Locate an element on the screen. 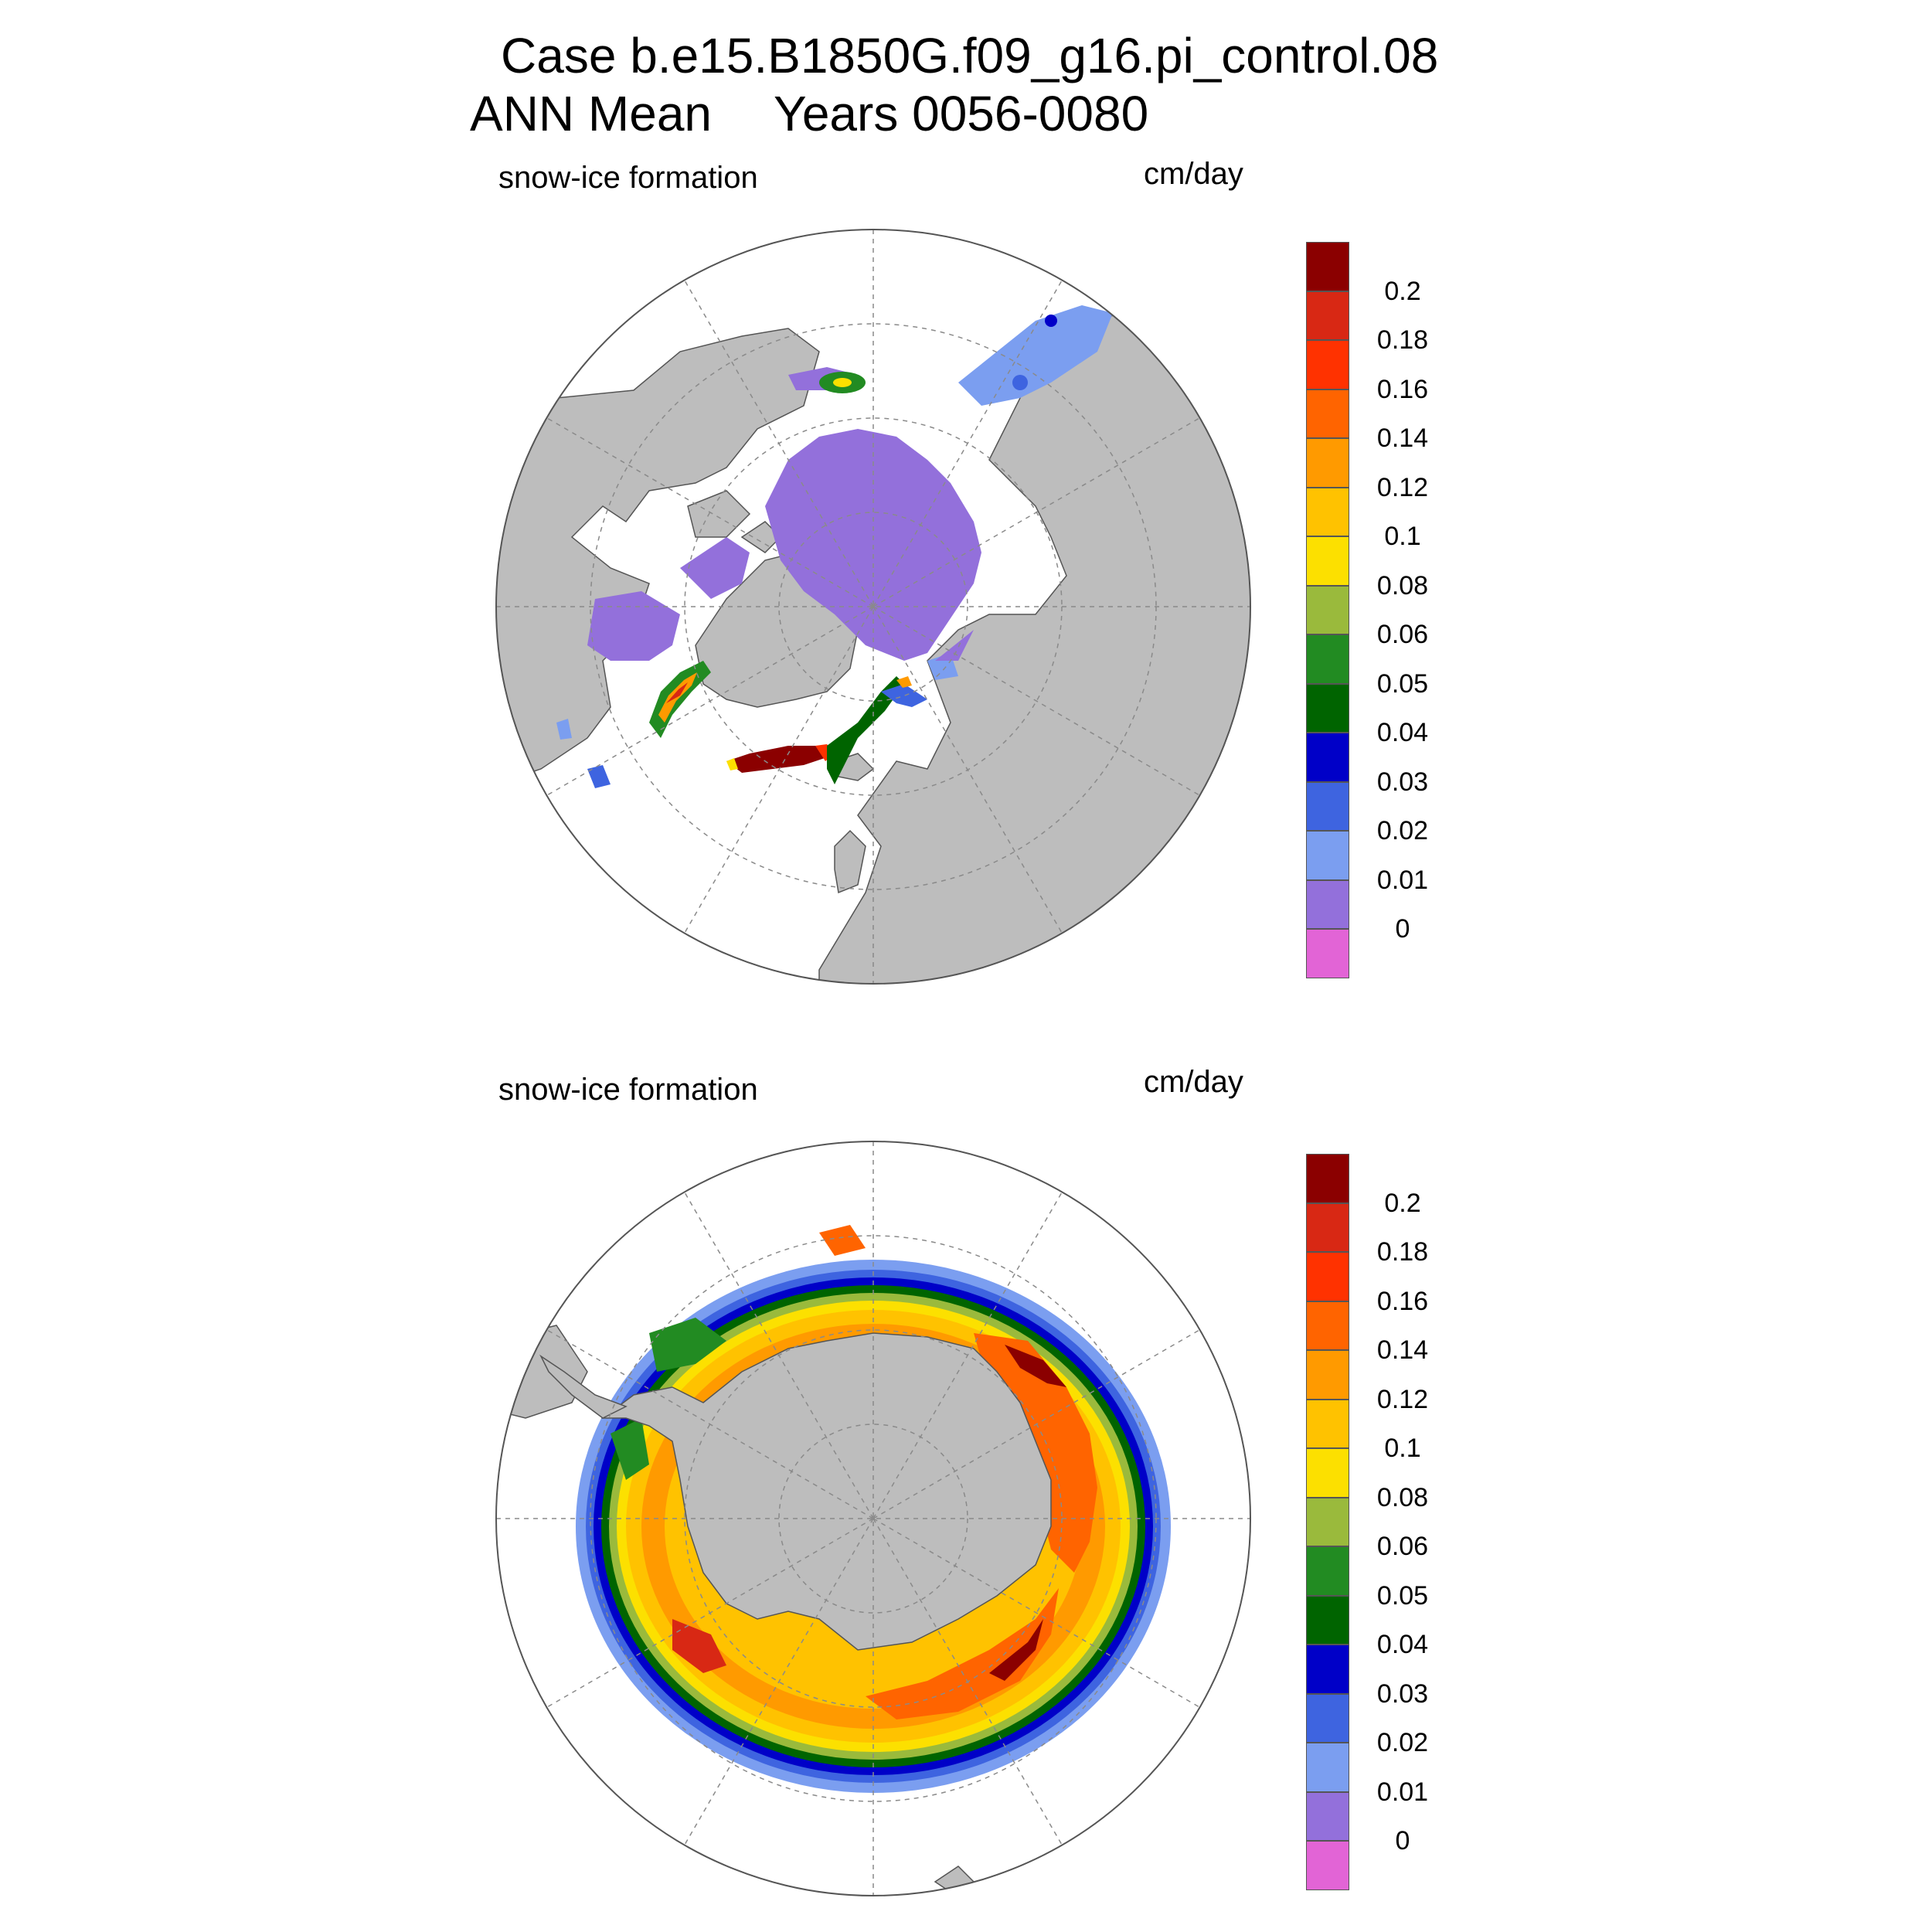  fram-strait-band is located at coordinates (865, 730).